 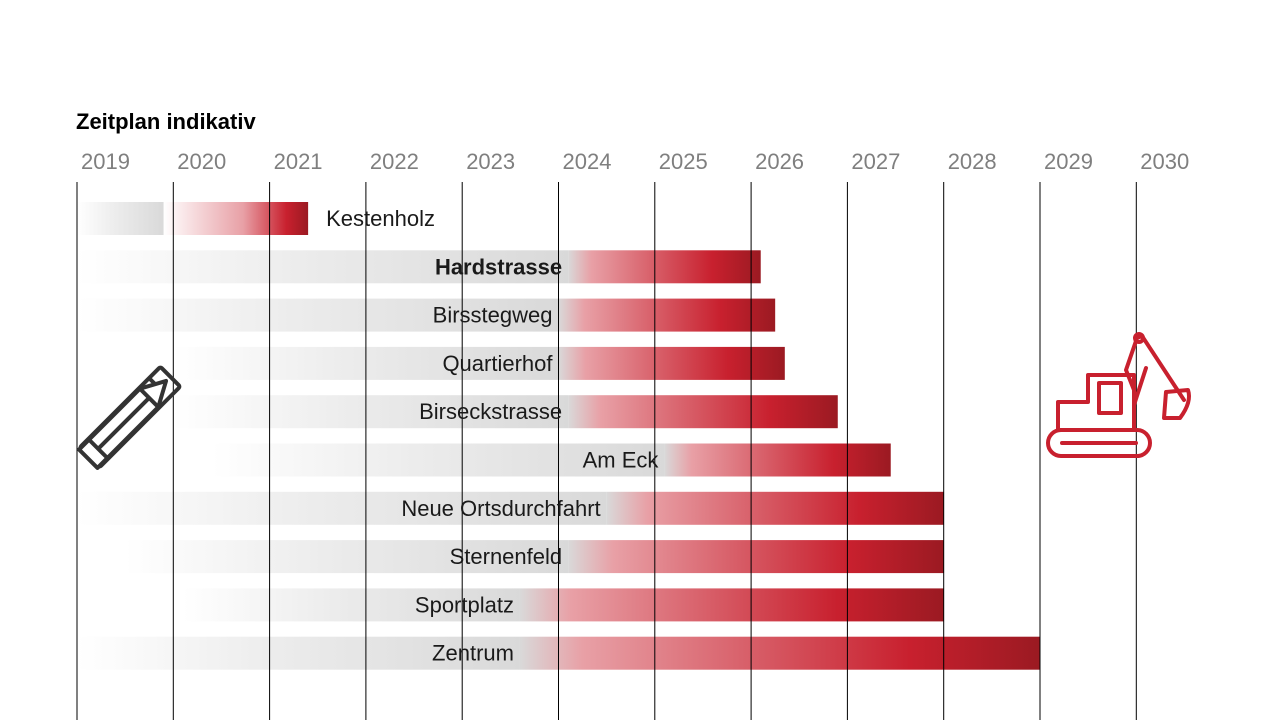 What do you see at coordinates (298, 161) in the screenshot?
I see `x-tick-label: 2021` at bounding box center [298, 161].